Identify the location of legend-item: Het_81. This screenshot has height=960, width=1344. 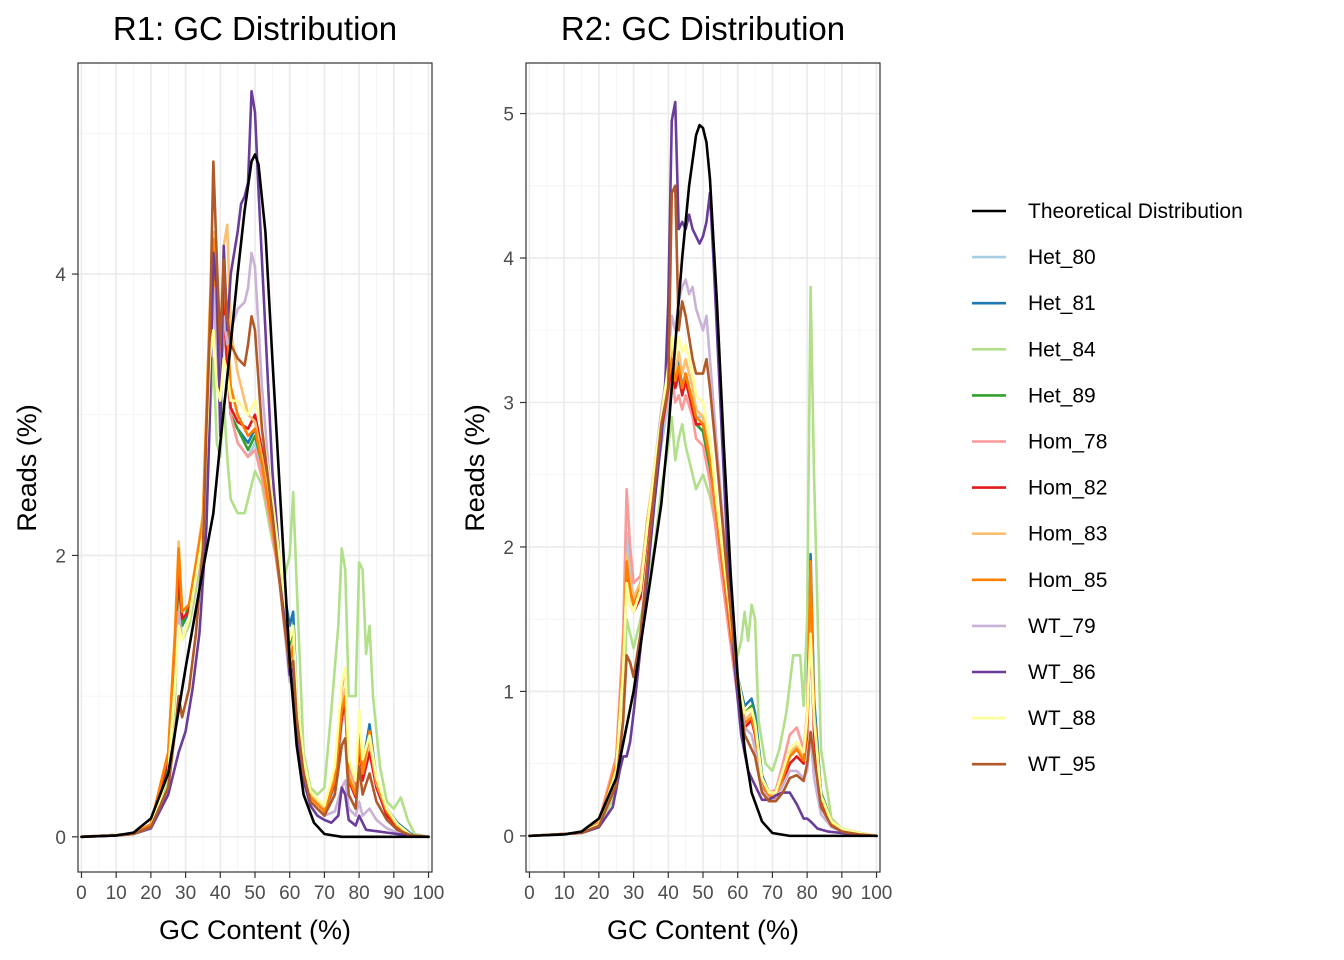
(1034, 303).